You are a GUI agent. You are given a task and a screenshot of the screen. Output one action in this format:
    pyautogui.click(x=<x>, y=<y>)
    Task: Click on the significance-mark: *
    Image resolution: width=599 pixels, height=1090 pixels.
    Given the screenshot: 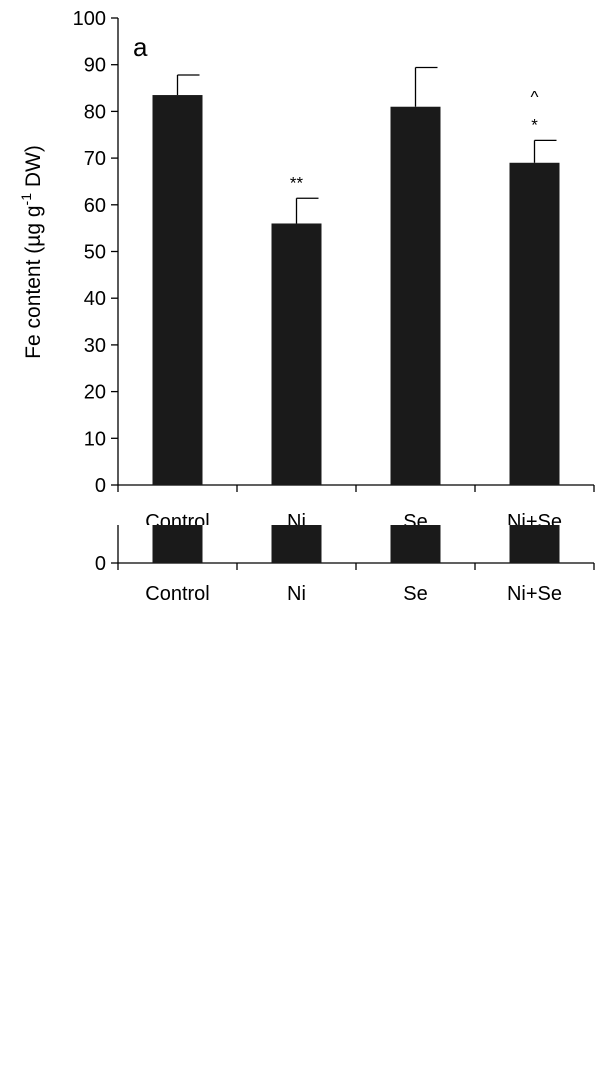 What is the action you would take?
    pyautogui.click(x=534, y=124)
    